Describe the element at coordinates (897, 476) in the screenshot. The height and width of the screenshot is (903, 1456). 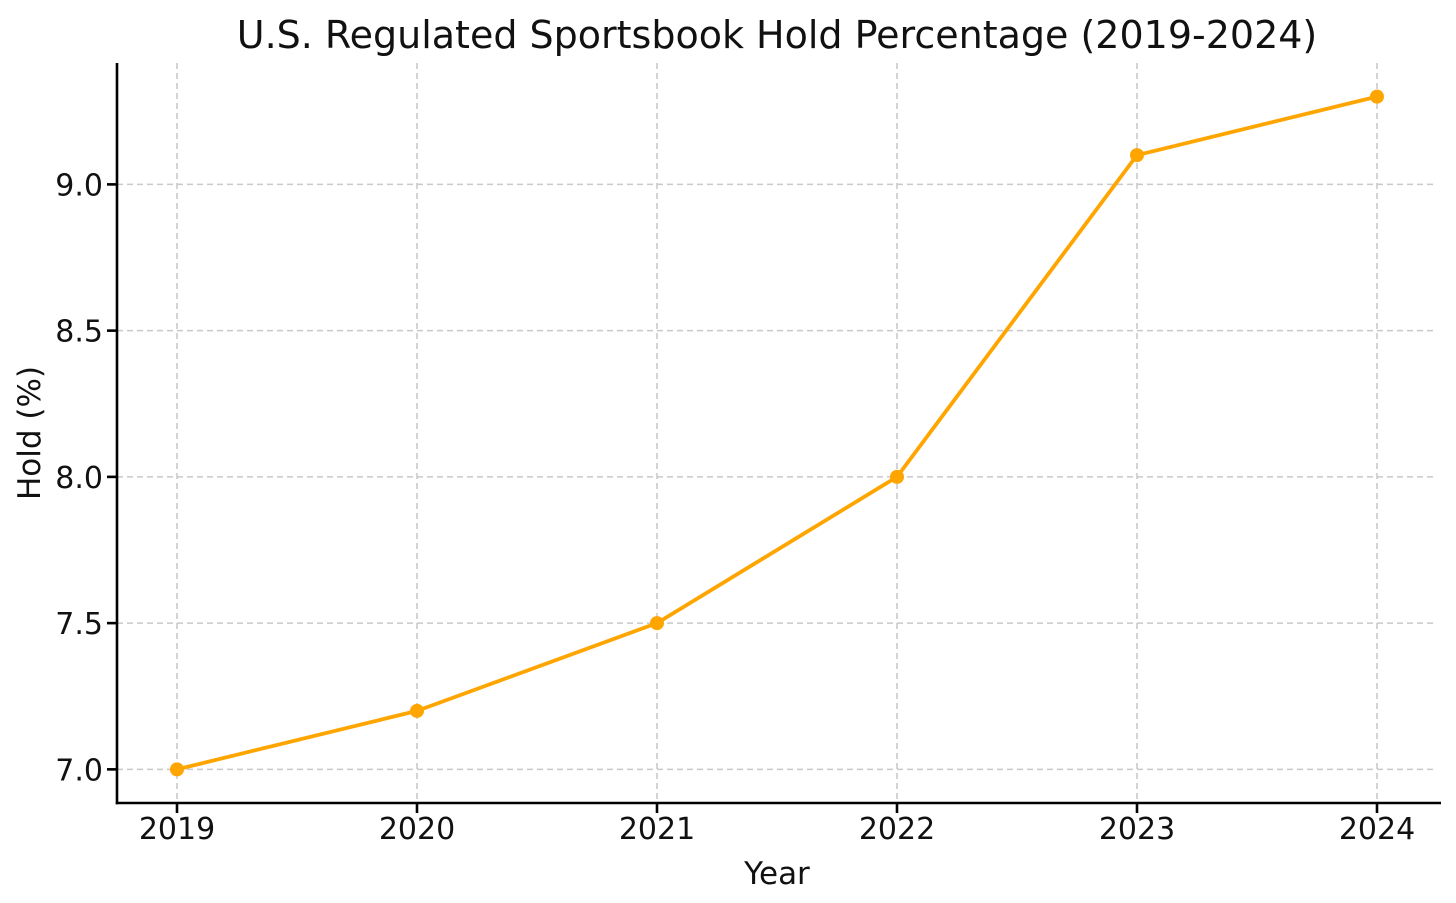
I see `data-point-2022` at that location.